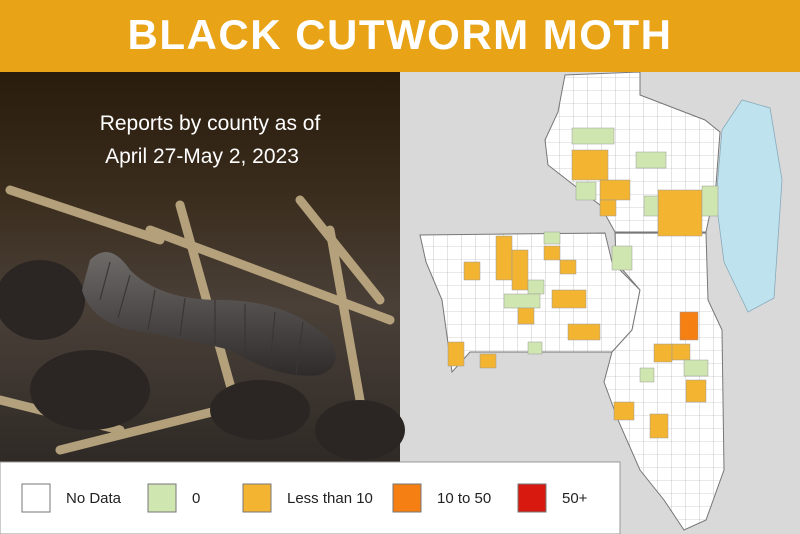 The image size is (800, 534). What do you see at coordinates (464, 498) in the screenshot?
I see `legend-label: 10 to 50` at bounding box center [464, 498].